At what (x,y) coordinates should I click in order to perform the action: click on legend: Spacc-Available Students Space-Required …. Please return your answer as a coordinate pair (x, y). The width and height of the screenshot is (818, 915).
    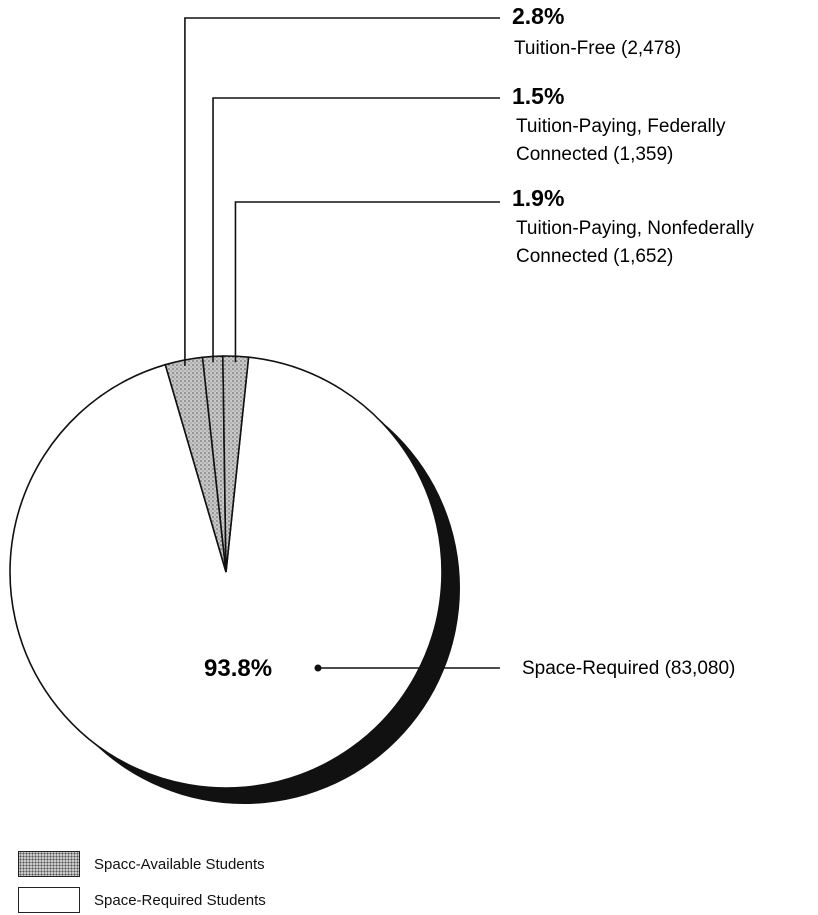
    Looking at the image, I should click on (142, 880).